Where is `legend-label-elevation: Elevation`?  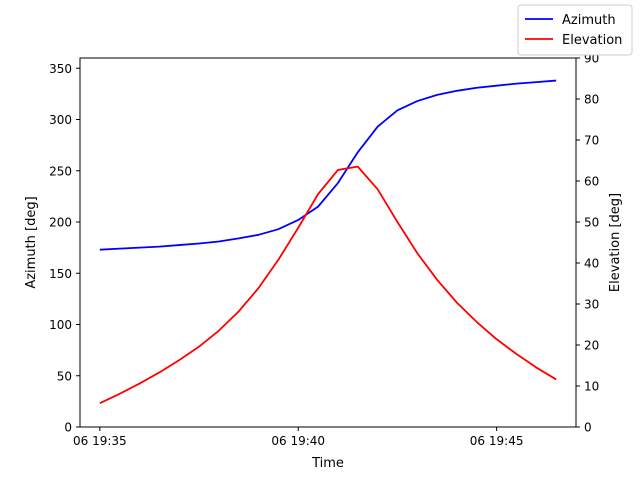
legend-label-elevation: Elevation is located at coordinates (592, 40).